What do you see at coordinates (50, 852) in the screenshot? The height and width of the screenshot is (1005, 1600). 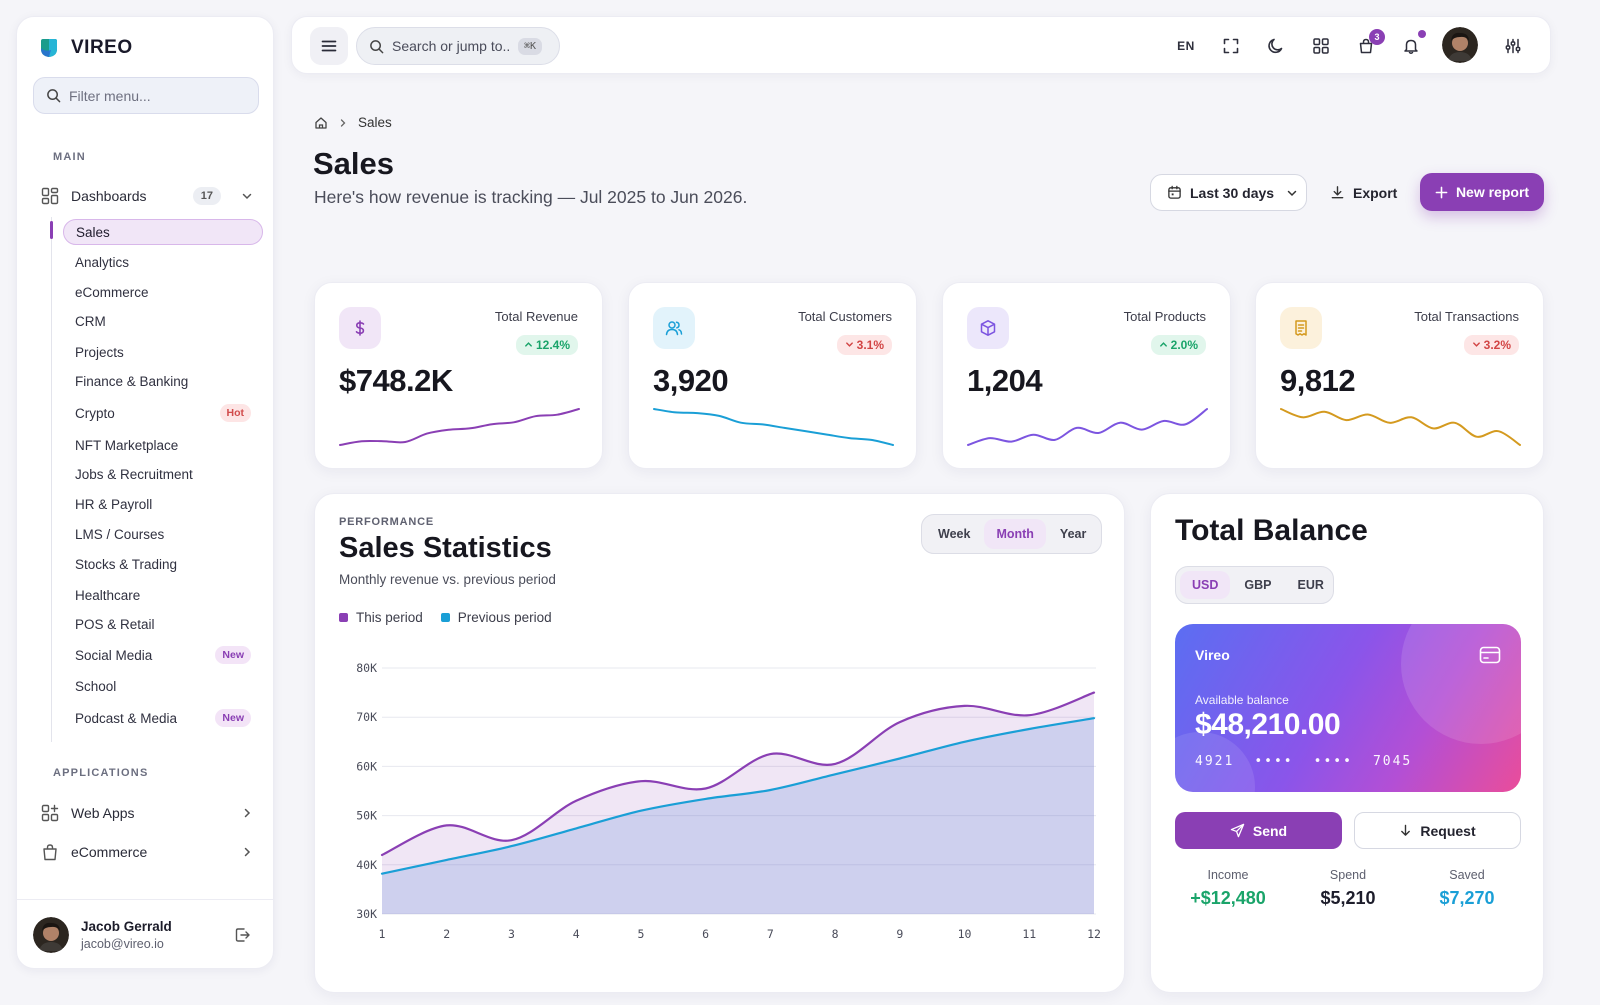 I see `shopping-bag-icon` at bounding box center [50, 852].